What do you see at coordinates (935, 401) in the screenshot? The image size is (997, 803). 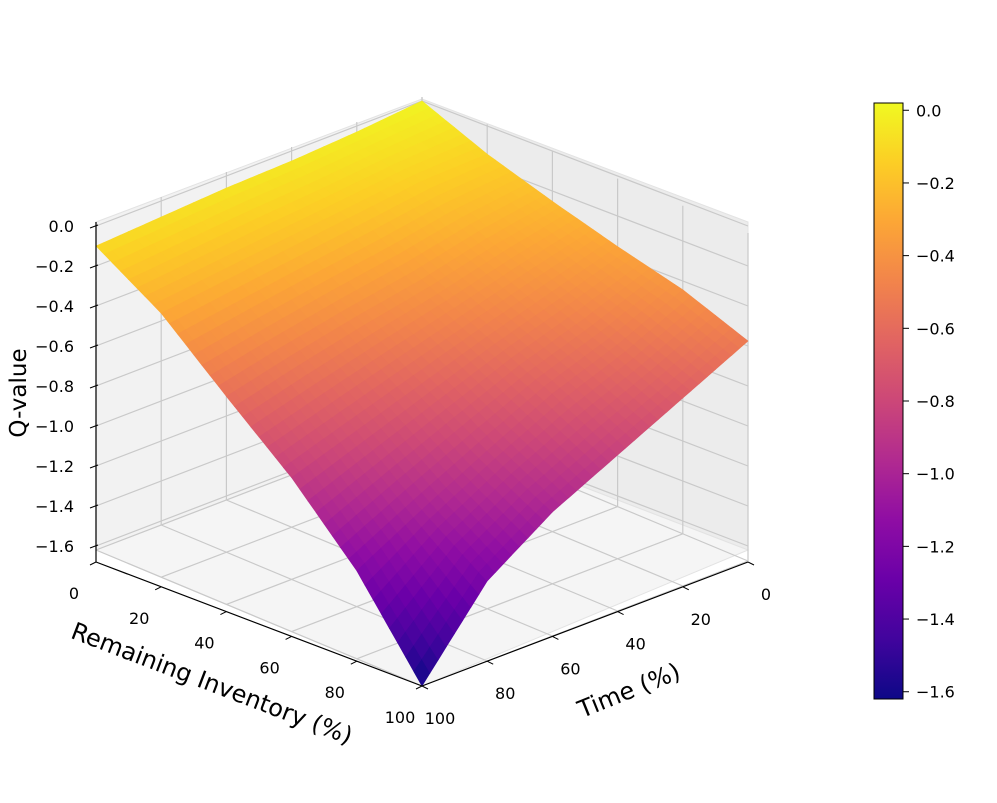 I see `colorbar-tick-label: −0.8` at bounding box center [935, 401].